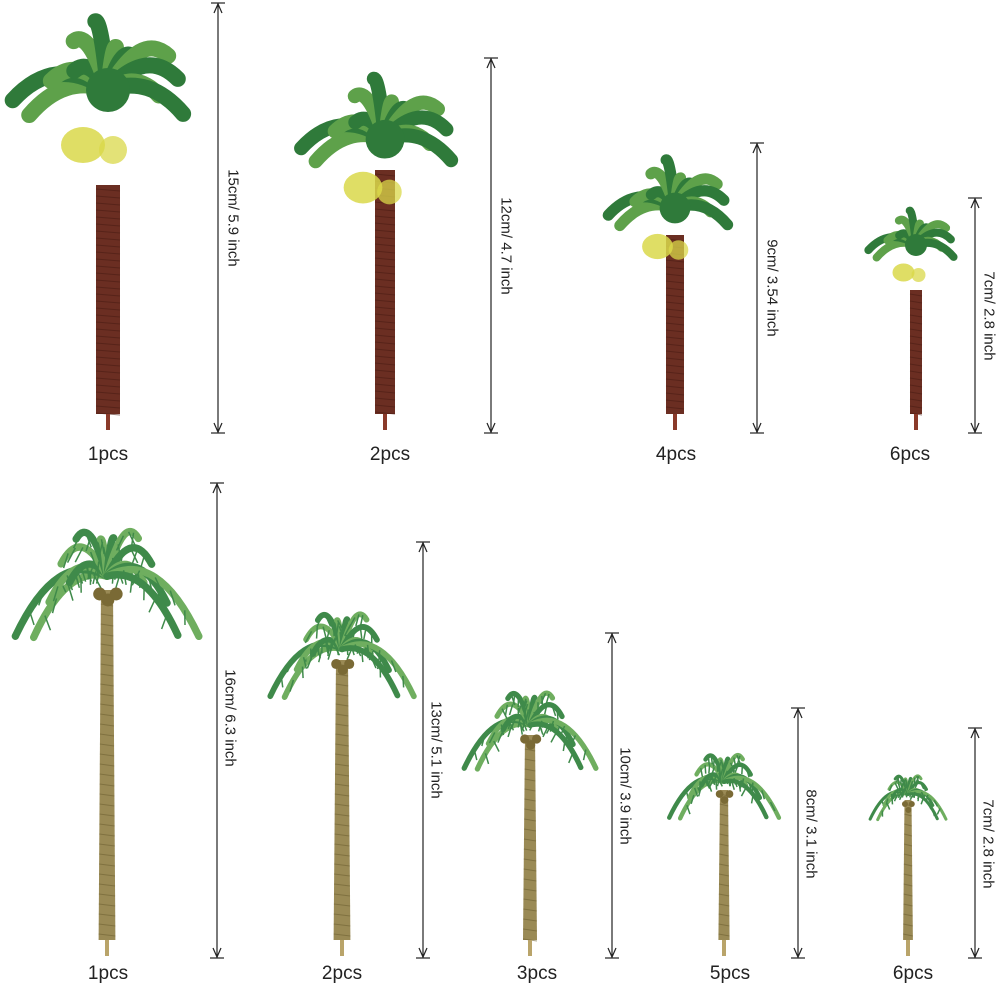 This screenshot has height=989, width=1000. I want to click on height-label-bottom-1: 16cm/ 6.3 inch, so click(230, 718).